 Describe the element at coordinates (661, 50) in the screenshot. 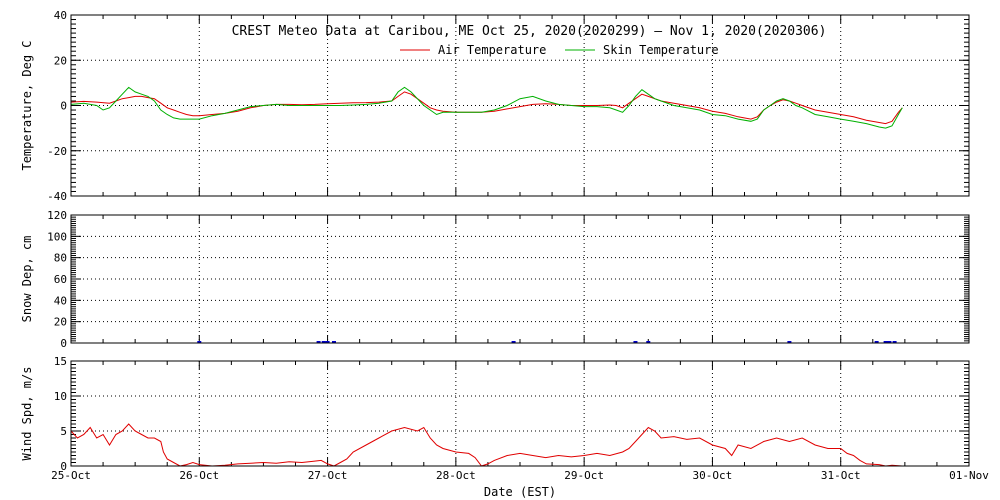

I see `legend-label: Skin Temperature` at that location.